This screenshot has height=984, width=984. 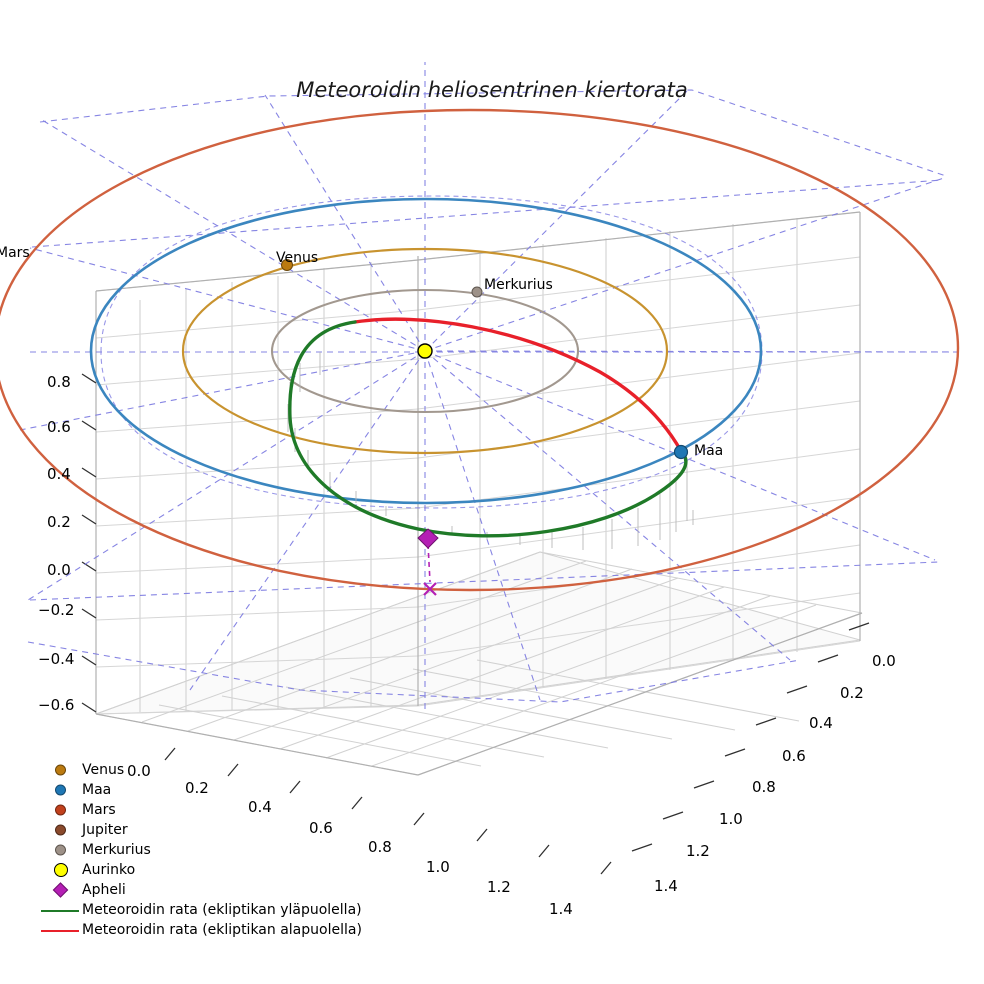 What do you see at coordinates (478, 633) in the screenshot?
I see `floor-pane` at bounding box center [478, 633].